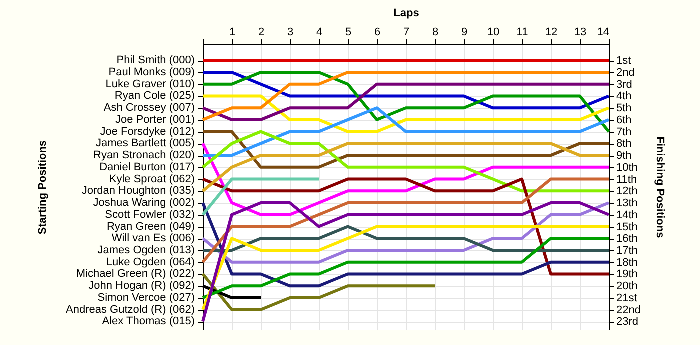  Describe the element at coordinates (144, 156) in the screenshot. I see `text: Ryan Stronach (020)` at that location.